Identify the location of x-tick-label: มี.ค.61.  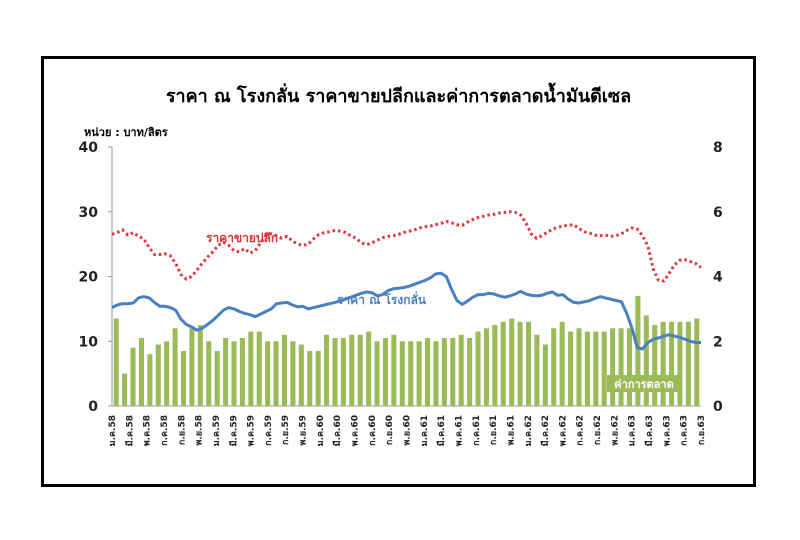
(441, 430).